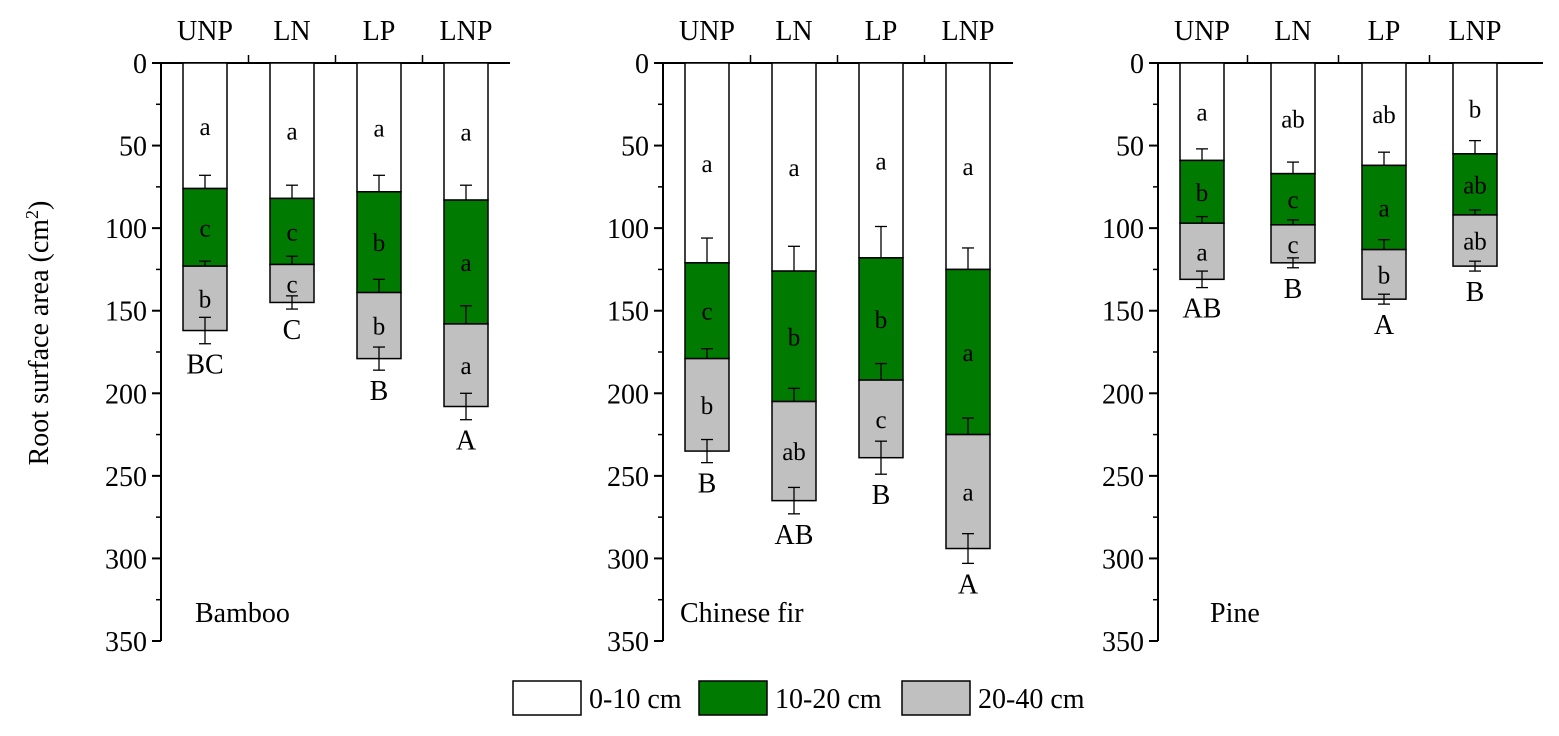 The height and width of the screenshot is (736, 1559). Describe the element at coordinates (242, 613) in the screenshot. I see `panel-name: Bamboo` at that location.